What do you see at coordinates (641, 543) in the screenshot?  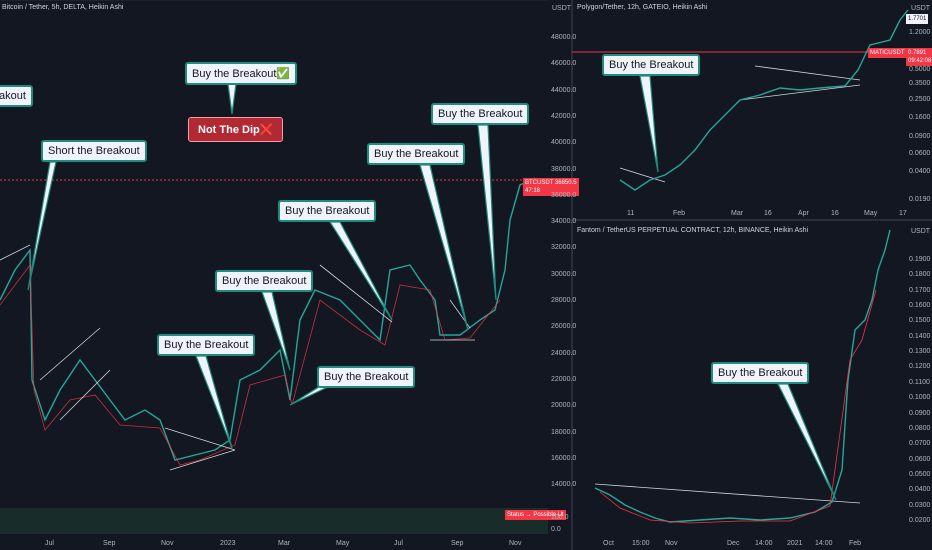 I see `time-label: 15:00` at bounding box center [641, 543].